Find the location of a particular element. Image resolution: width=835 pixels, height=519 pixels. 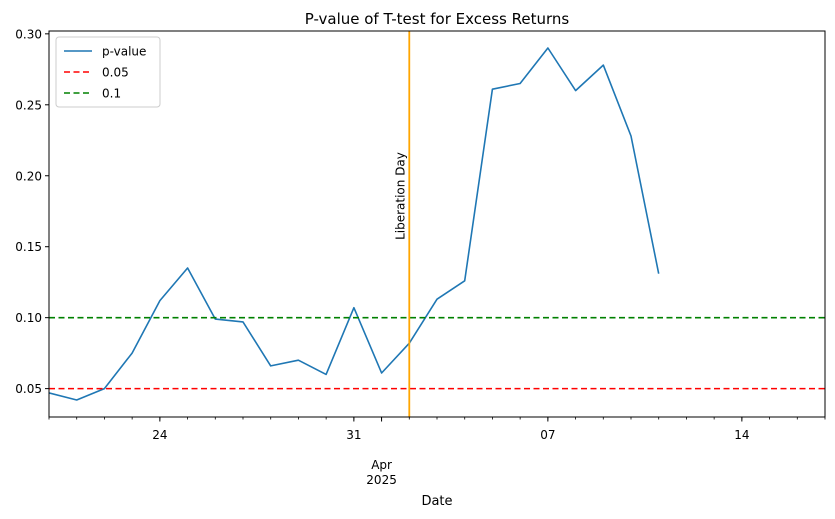

legend-entry: 0.1 is located at coordinates (111, 94).